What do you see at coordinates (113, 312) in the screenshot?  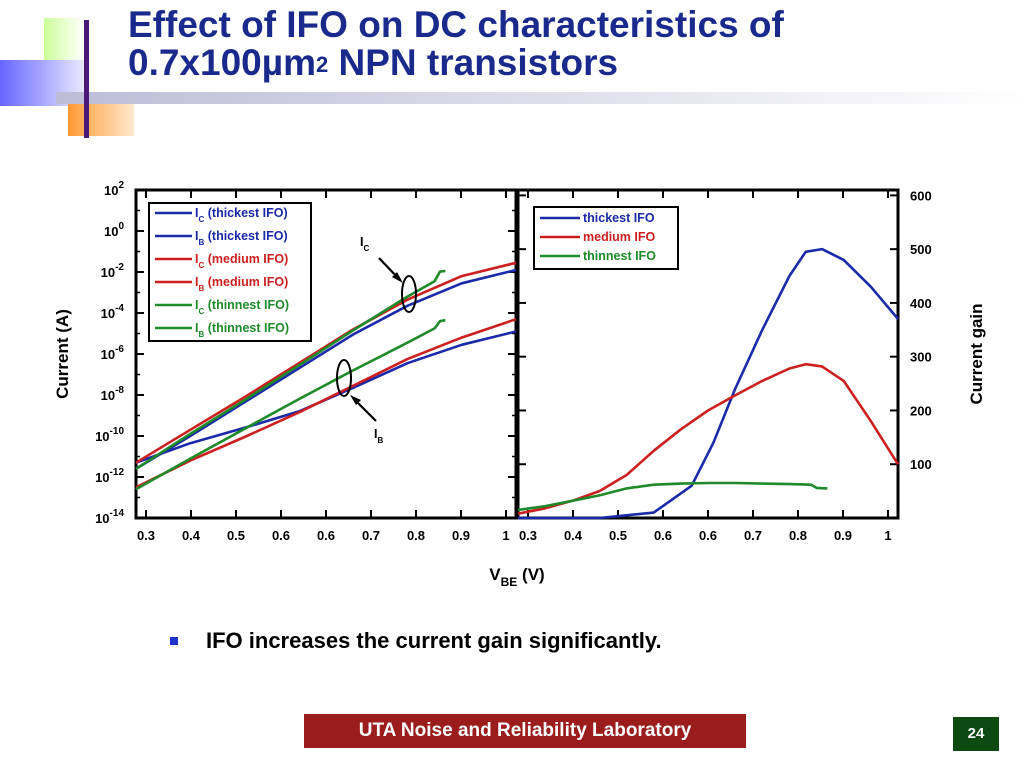 I see `left-y-tick-label: 10⁻⁴` at bounding box center [113, 312].